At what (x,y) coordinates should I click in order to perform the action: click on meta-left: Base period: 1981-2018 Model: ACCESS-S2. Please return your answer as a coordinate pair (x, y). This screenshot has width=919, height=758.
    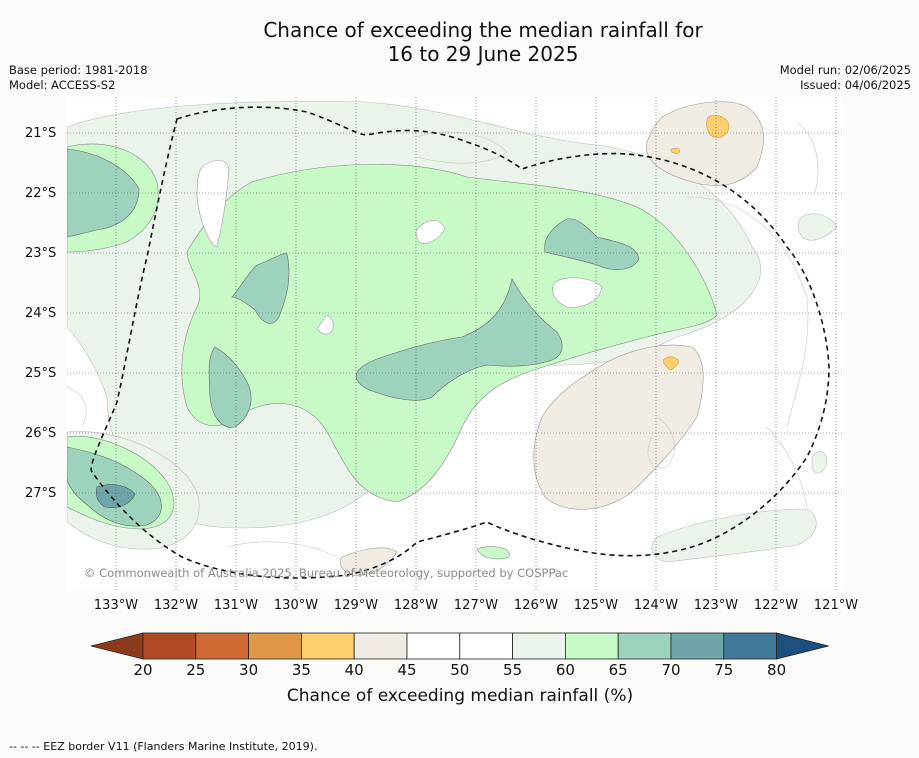
    Looking at the image, I should click on (78, 78).